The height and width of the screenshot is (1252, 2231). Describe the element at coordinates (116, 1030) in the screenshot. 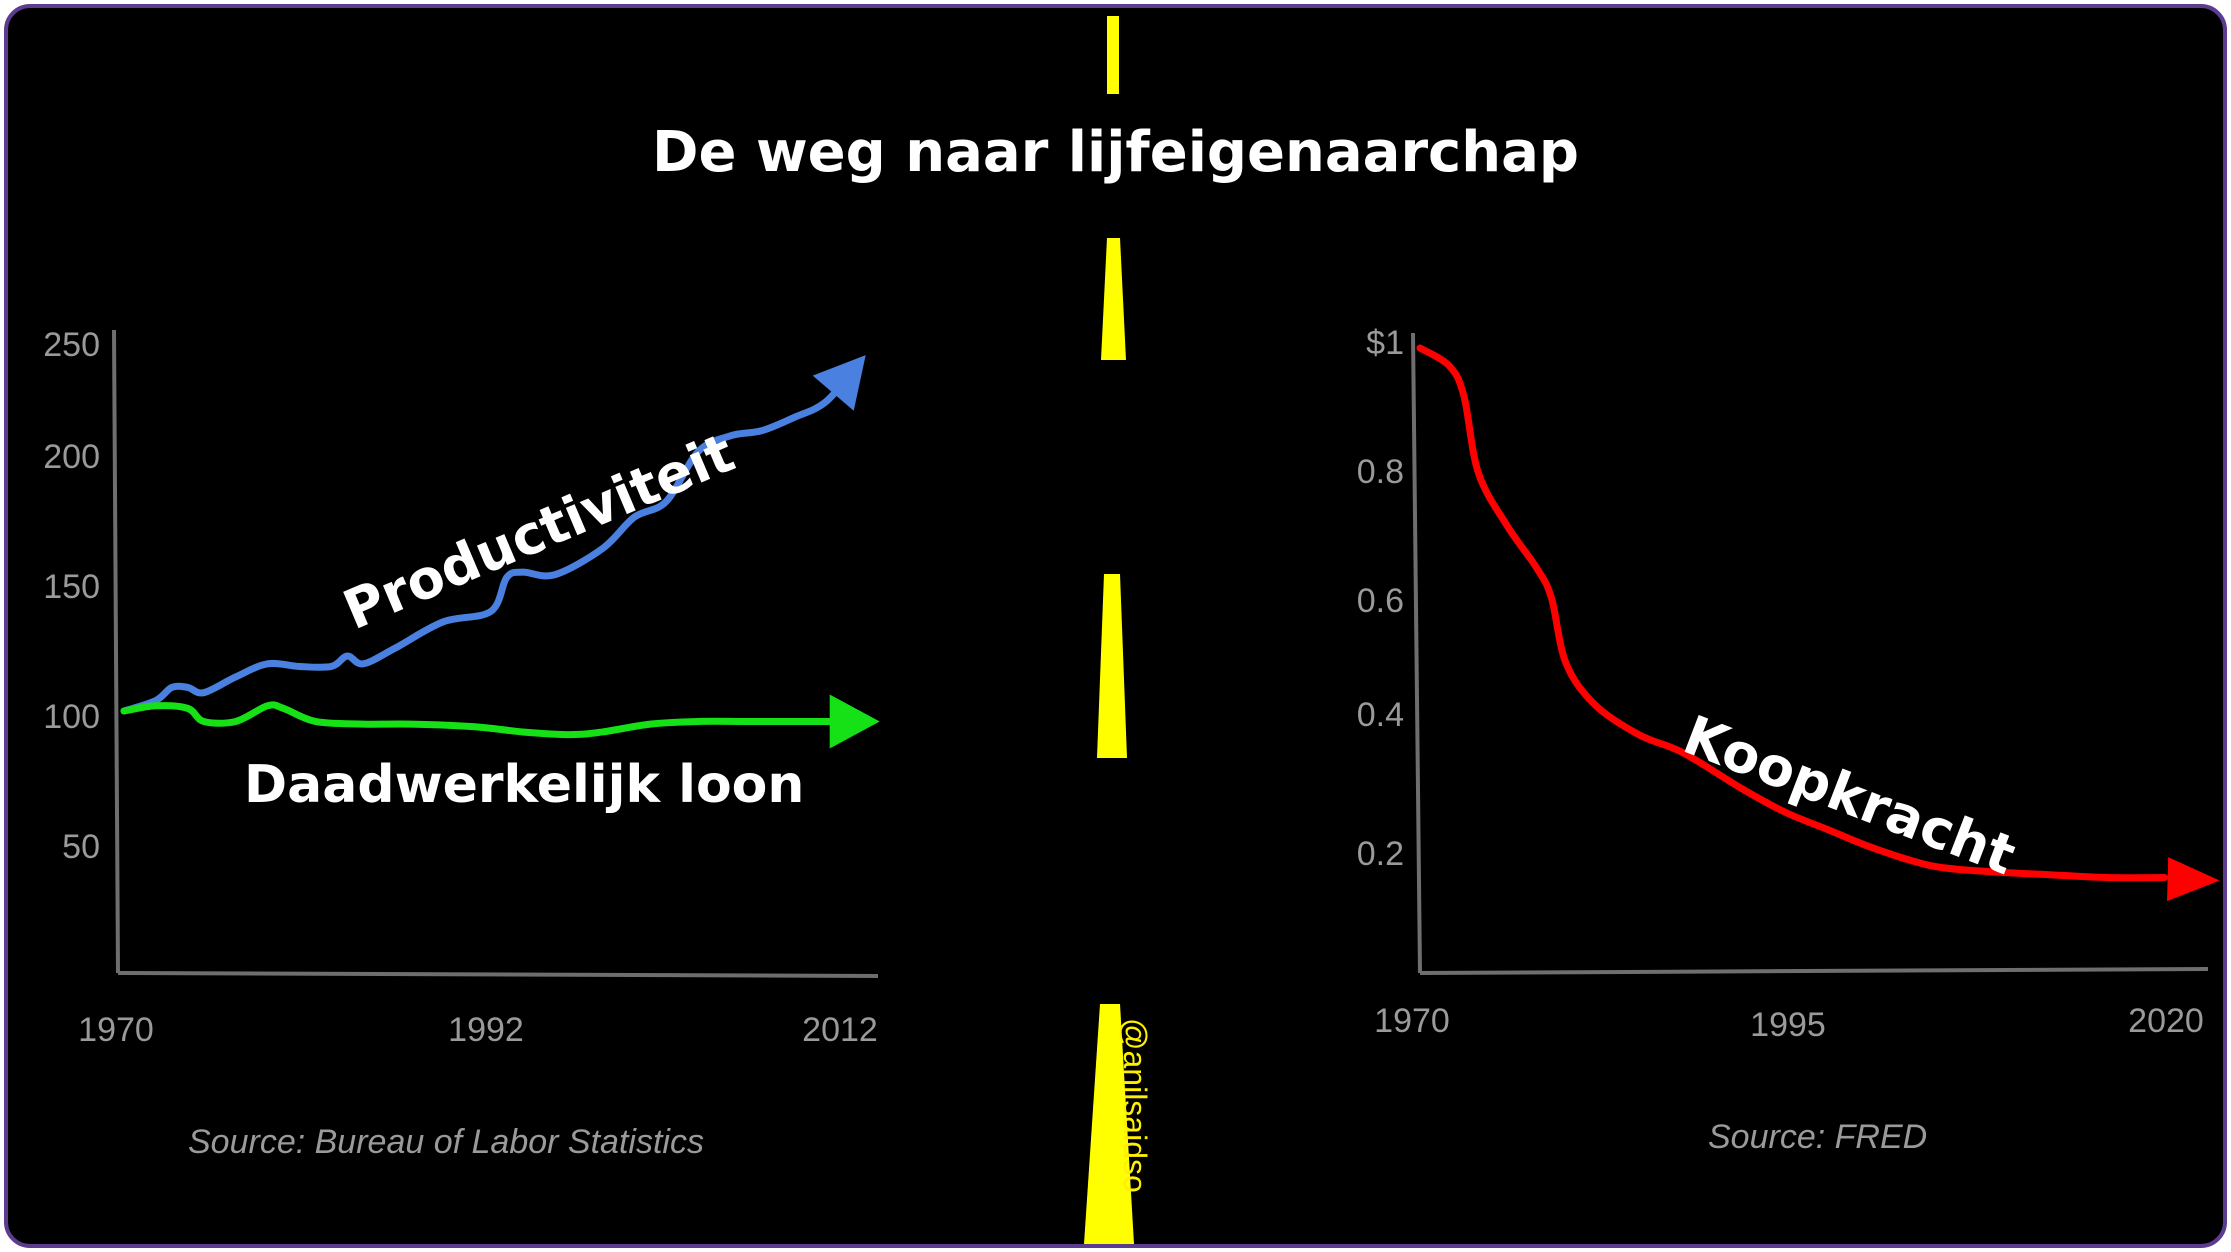

I see `left-x-tick-label: 1970` at that location.